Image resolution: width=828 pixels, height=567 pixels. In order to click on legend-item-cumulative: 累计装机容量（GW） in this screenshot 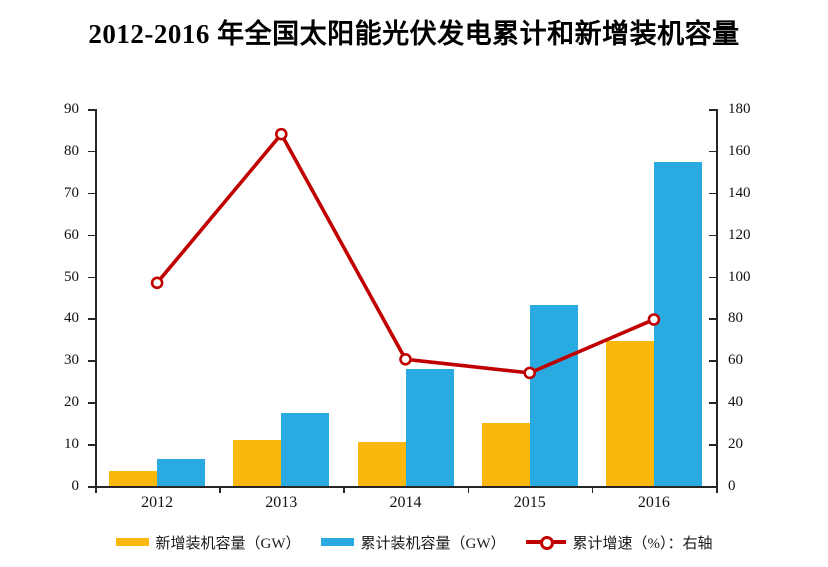, I will do `click(413, 542)`.